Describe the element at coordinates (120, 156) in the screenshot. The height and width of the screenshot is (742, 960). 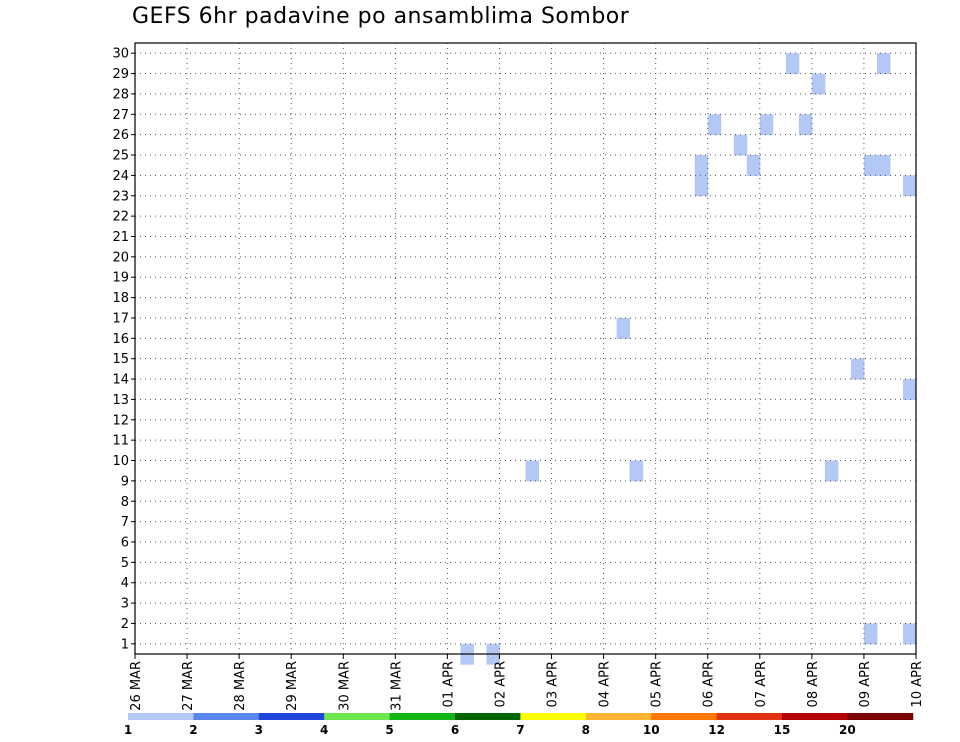
I see `y-tick-label: 25` at that location.